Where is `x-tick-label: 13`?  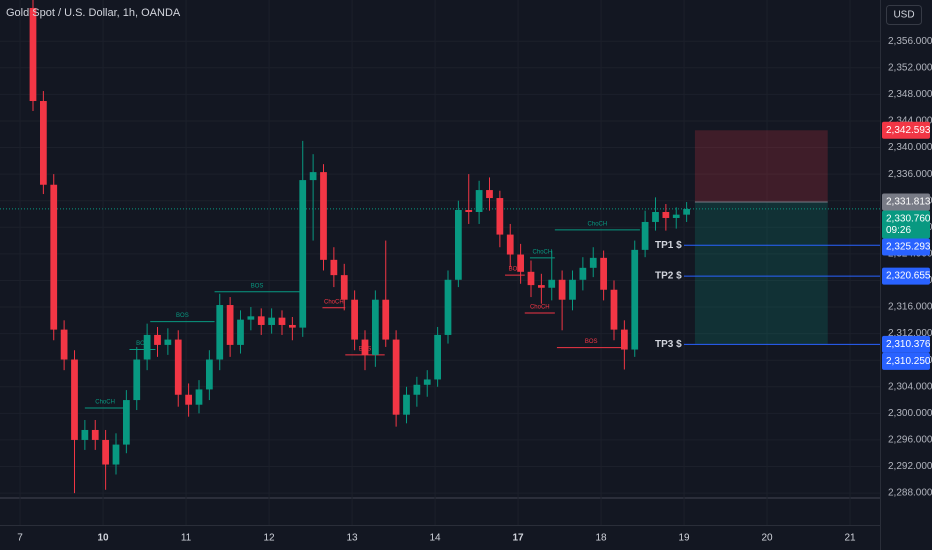
x-tick-label: 13 is located at coordinates (352, 538).